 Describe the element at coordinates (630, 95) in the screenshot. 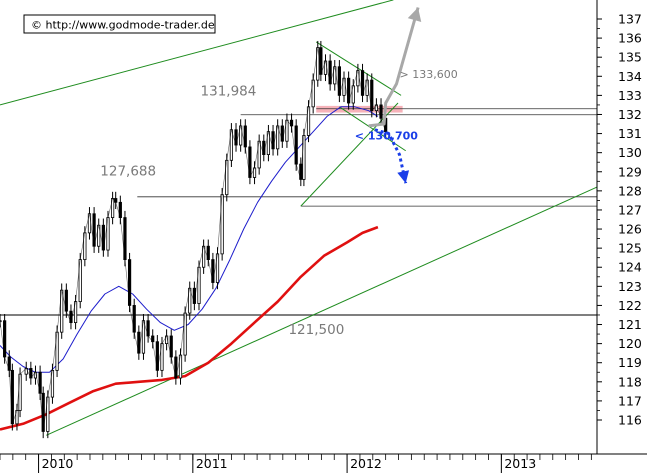

I see `y-tick-label: 133` at that location.